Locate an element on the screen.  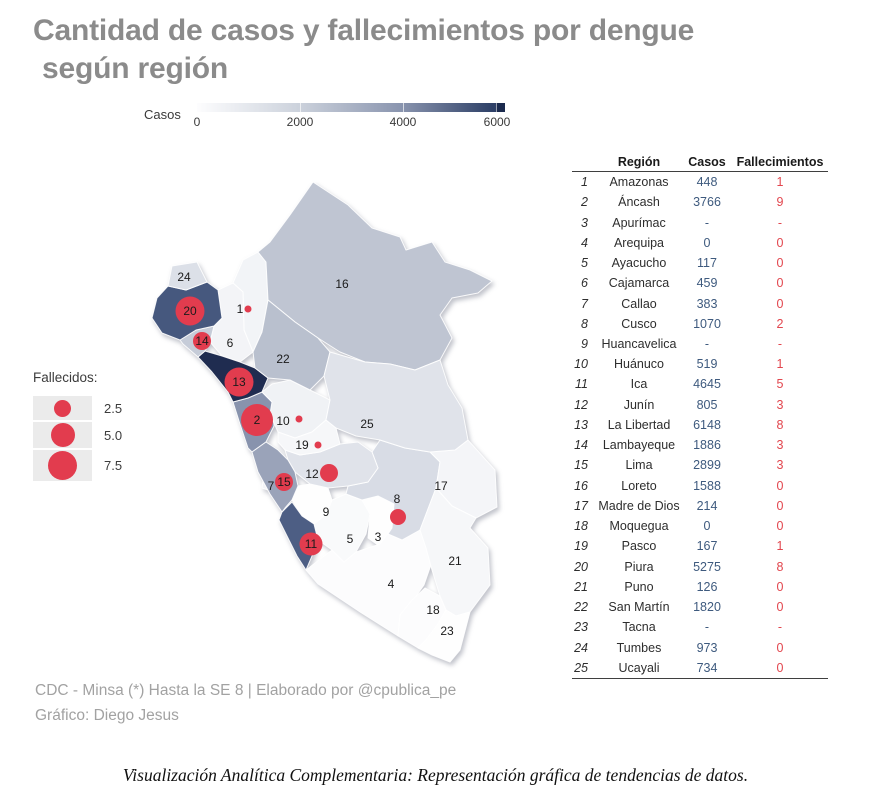
cell-casos: 1070 is located at coordinates (707, 323).